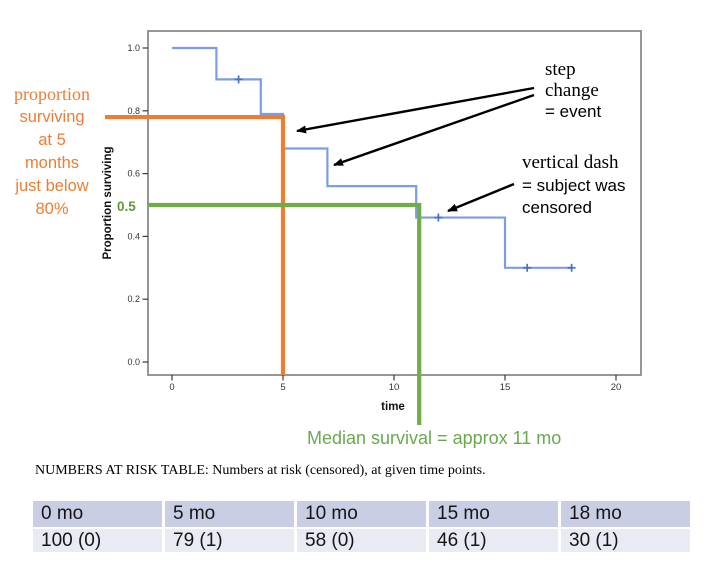  Describe the element at coordinates (52, 209) in the screenshot. I see `proportion-note-line: 80%` at that location.